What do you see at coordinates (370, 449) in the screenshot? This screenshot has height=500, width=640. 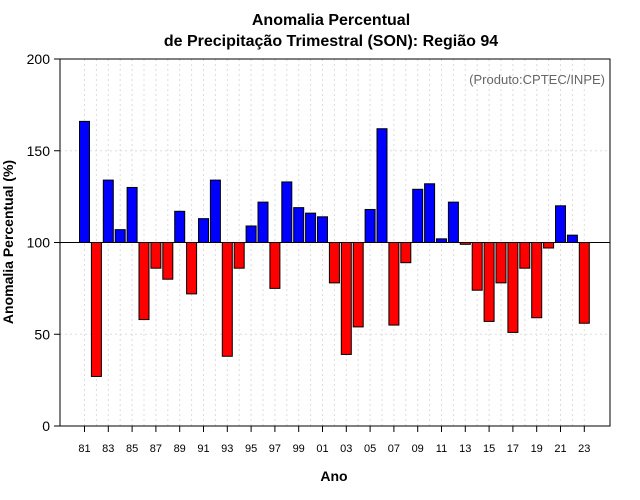 I see `x-tick-label: 05` at bounding box center [370, 449].